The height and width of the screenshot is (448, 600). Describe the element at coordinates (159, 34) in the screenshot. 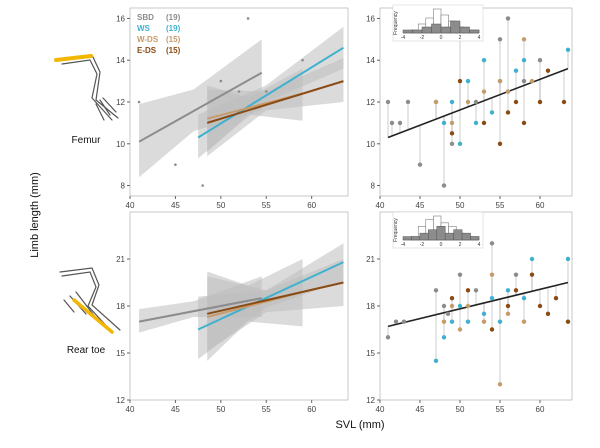

I see `legend: SBD (19) WS (19) W-DS (15) E-DS (15)` at that location.